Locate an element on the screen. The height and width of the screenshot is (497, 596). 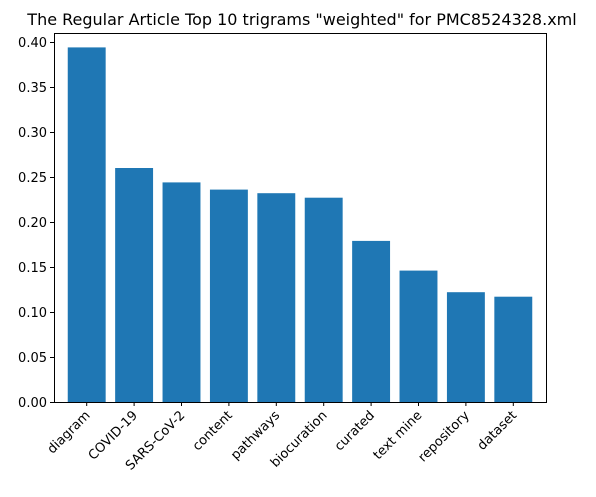
y-tick-label: 0.15 is located at coordinates (32, 268).